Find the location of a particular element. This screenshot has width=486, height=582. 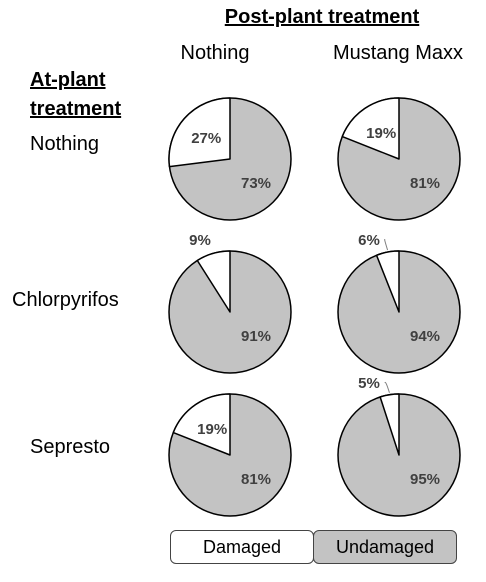

legend-damaged: Damaged is located at coordinates (242, 547).